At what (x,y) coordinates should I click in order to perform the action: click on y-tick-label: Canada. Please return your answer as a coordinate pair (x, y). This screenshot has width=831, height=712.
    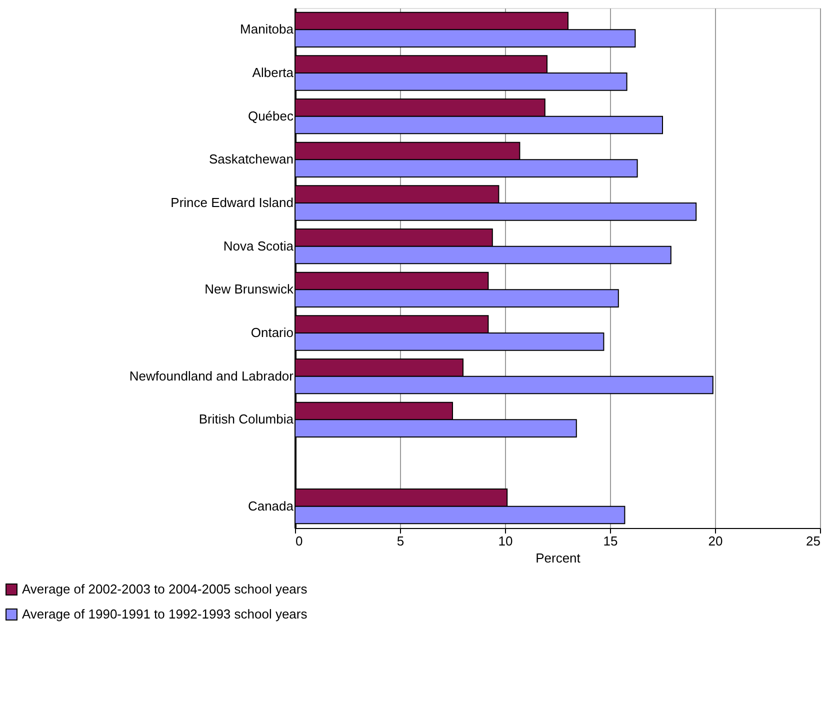
    Looking at the image, I should click on (271, 506).